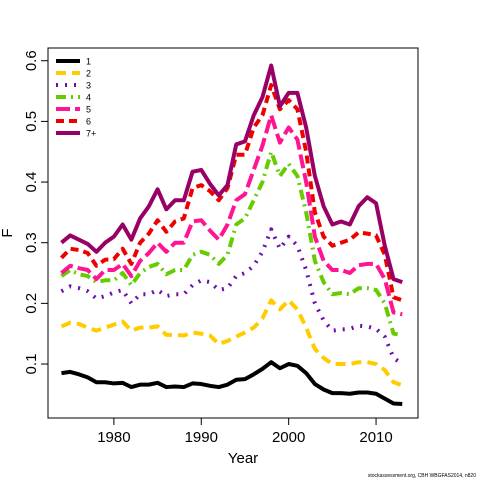  I want to click on y-tick-label: 0.1, so click(31, 364).